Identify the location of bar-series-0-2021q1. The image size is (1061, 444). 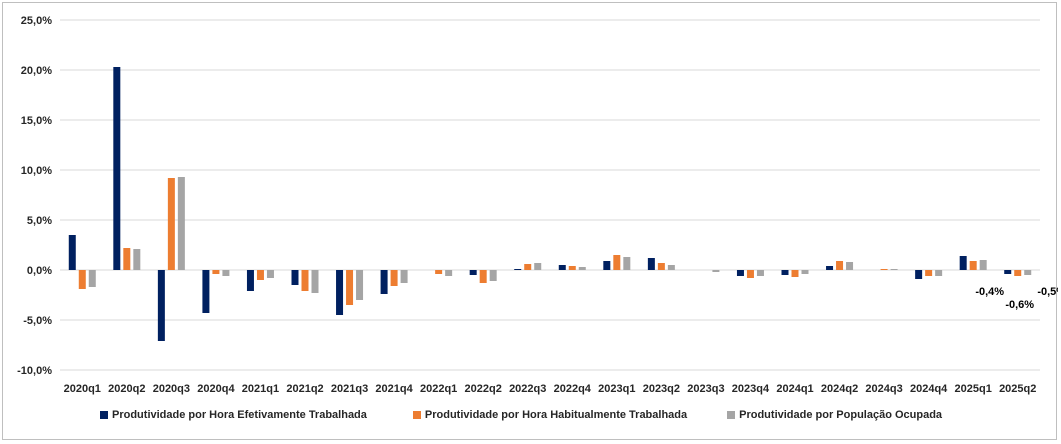
(250, 280).